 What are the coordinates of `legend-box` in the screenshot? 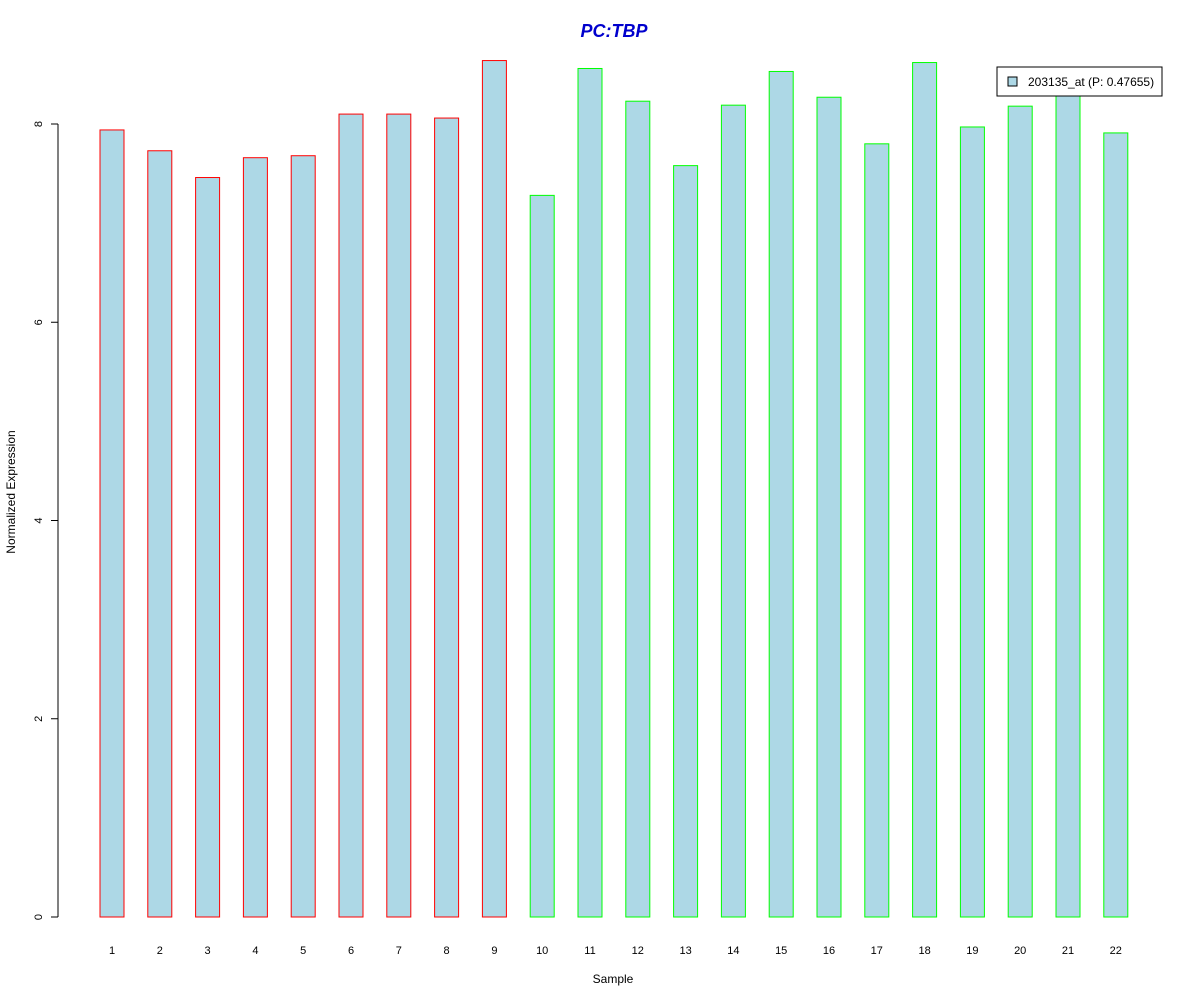 It's located at (1079, 81).